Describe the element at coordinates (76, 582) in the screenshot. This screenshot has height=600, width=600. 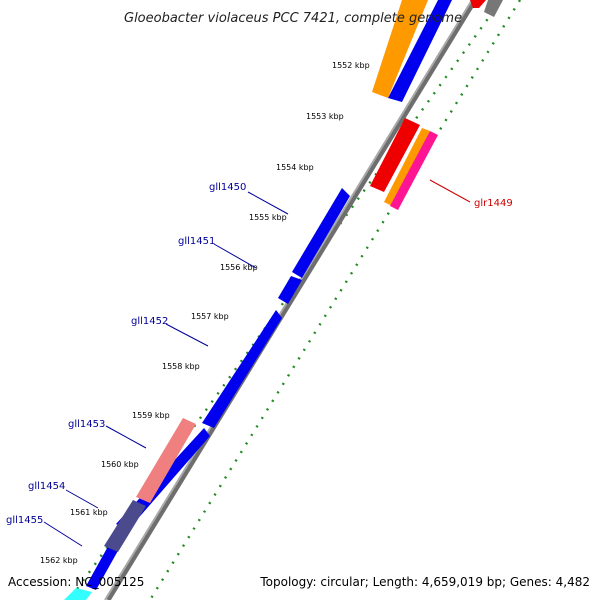
I see `accession-label: Accession: NC_005125` at that location.